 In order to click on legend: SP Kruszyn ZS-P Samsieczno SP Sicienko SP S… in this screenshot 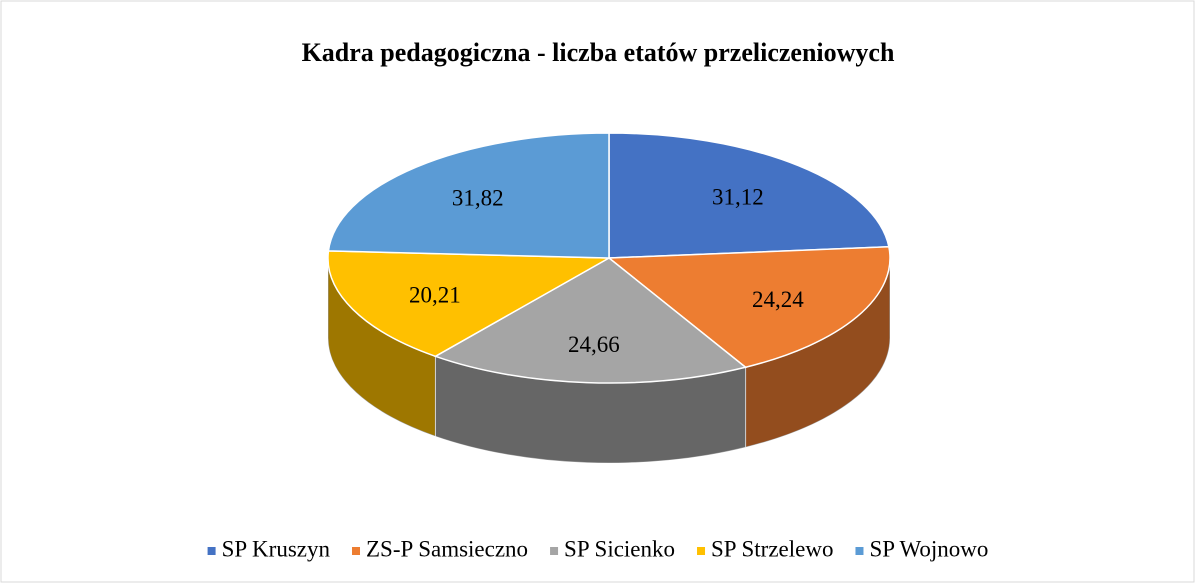, I will do `click(597, 548)`.